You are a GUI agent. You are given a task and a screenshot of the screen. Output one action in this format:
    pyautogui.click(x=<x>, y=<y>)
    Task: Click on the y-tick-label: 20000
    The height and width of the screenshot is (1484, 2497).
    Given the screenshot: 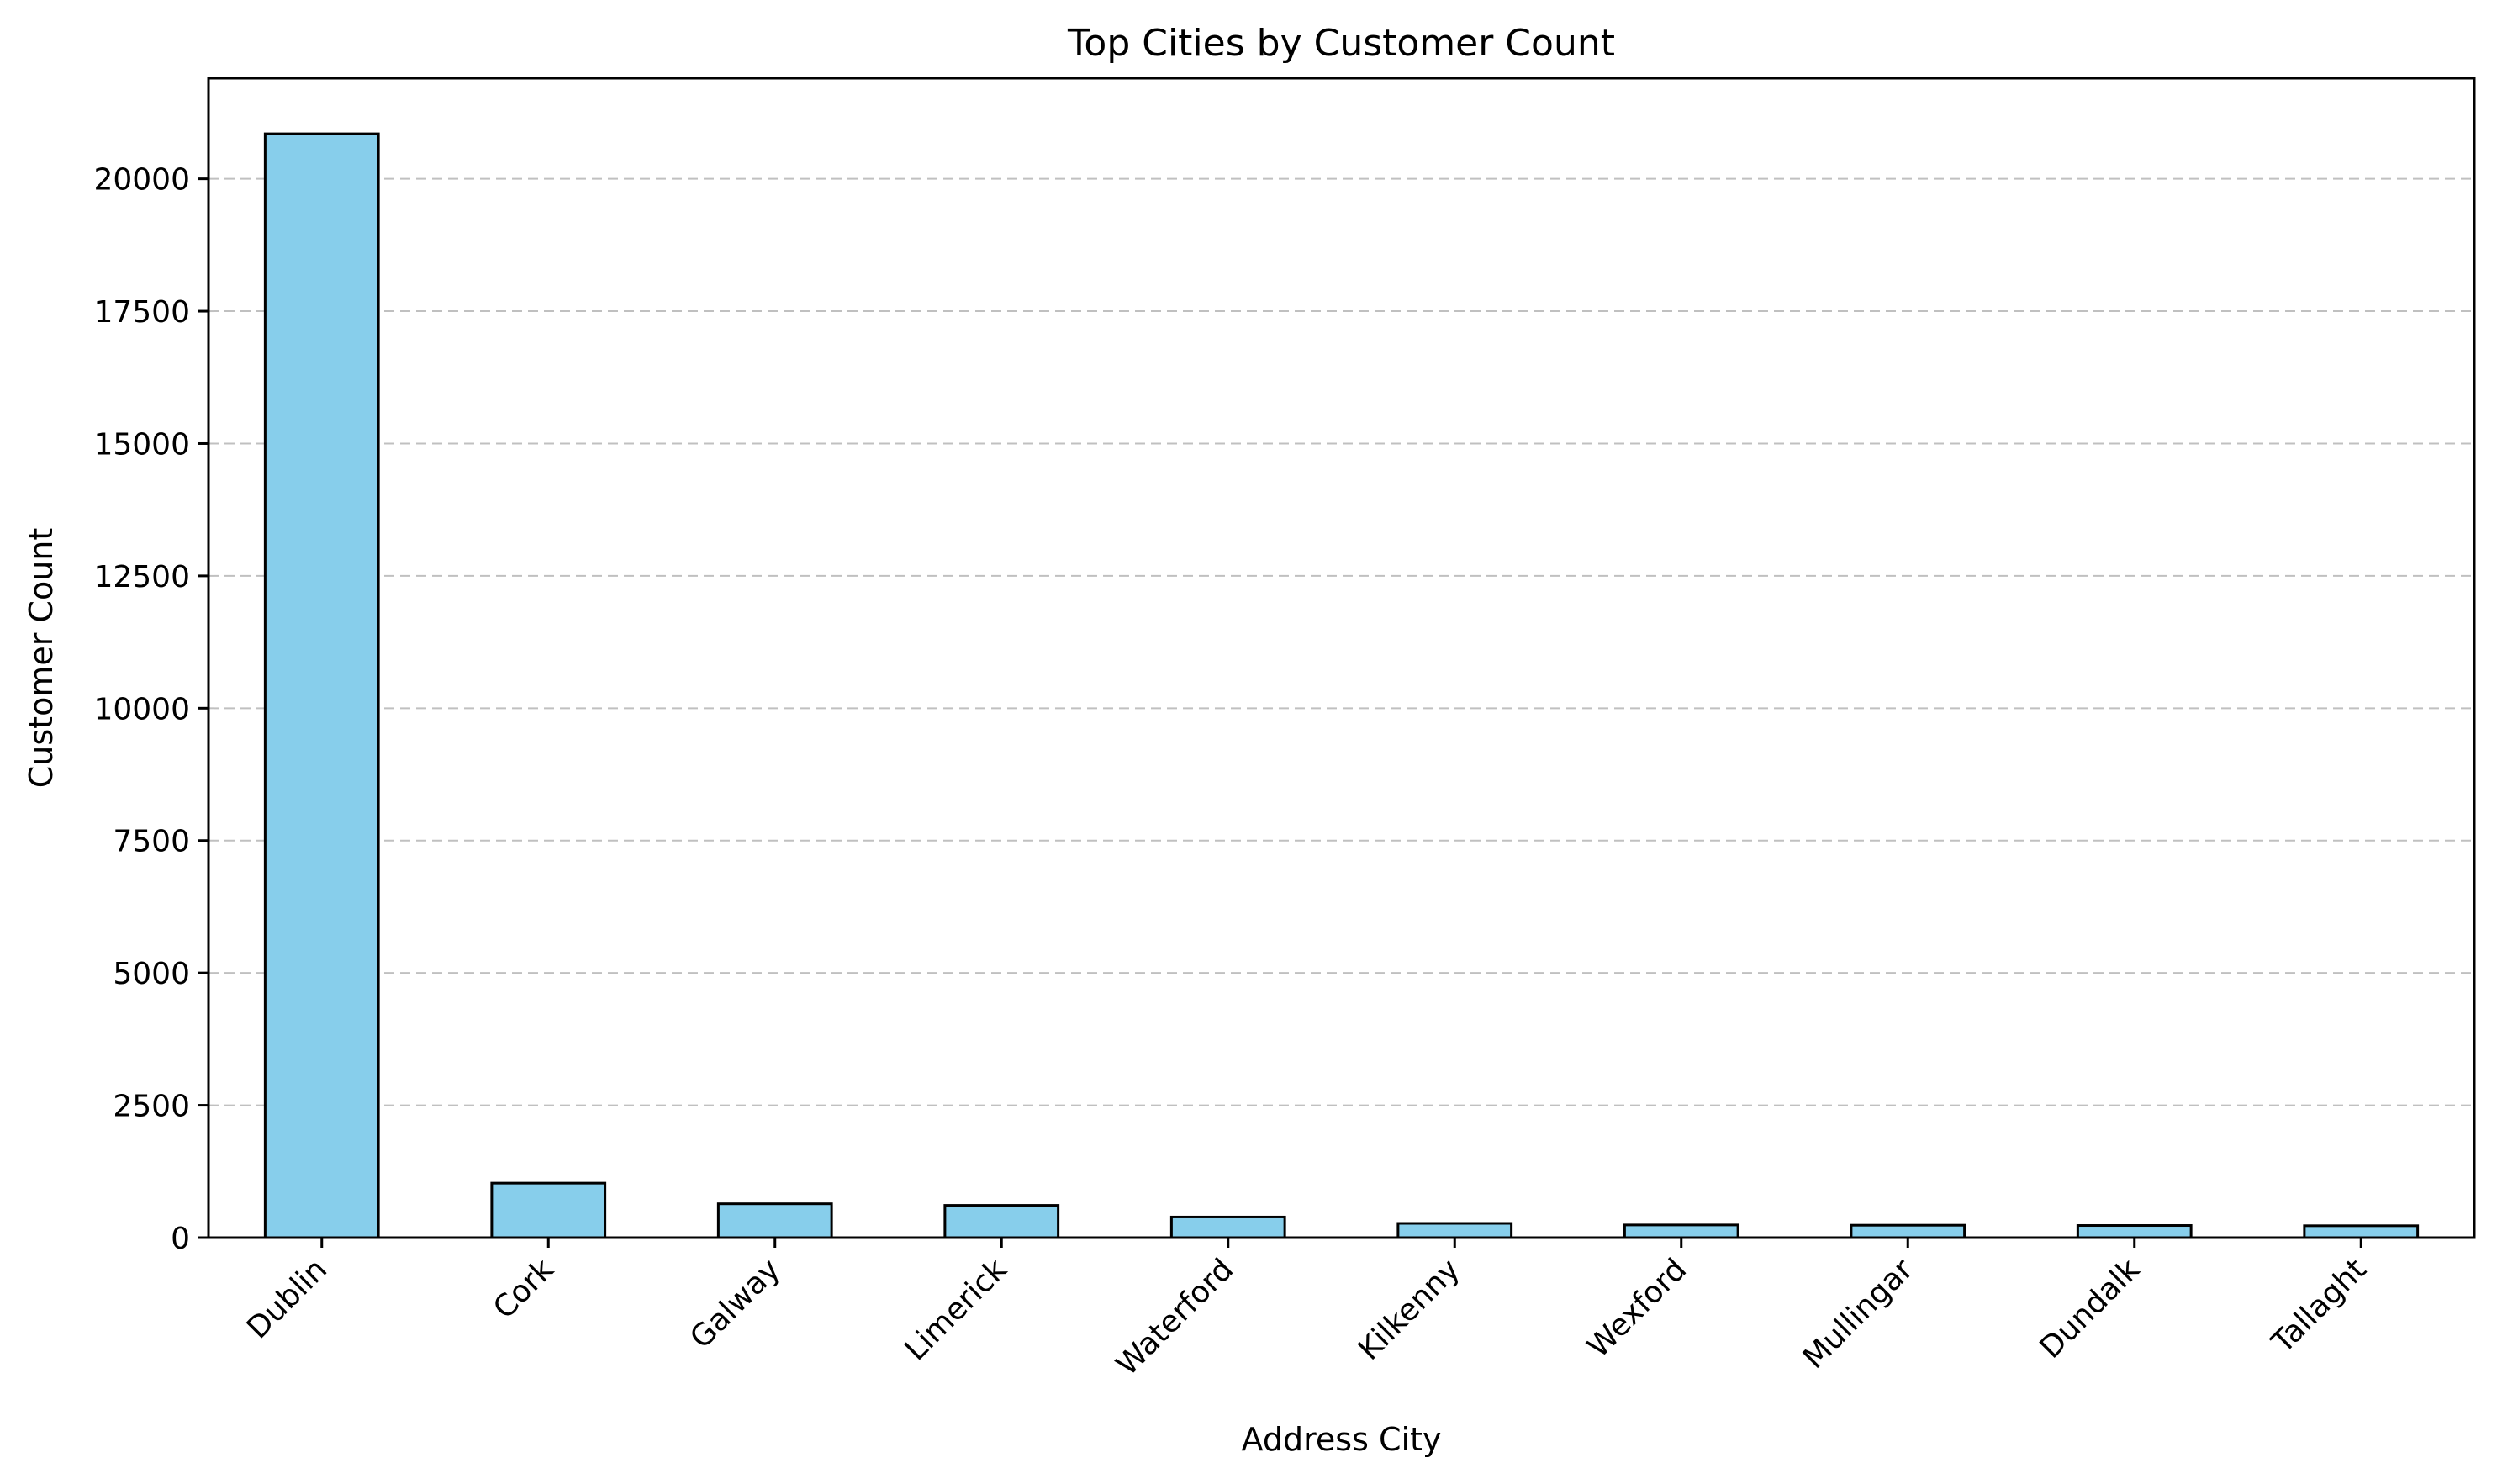 What is the action you would take?
    pyautogui.click(x=141, y=180)
    